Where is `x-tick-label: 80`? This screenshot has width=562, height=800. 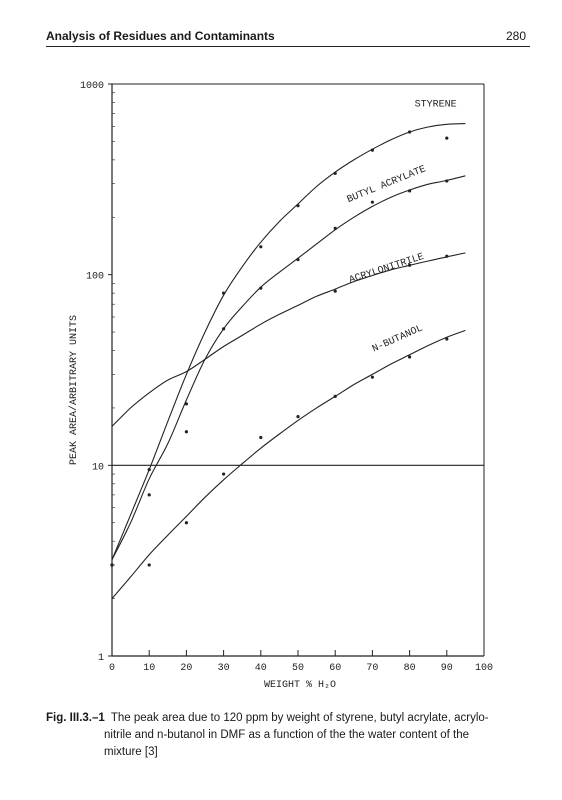
x-tick-label: 80 is located at coordinates (410, 668).